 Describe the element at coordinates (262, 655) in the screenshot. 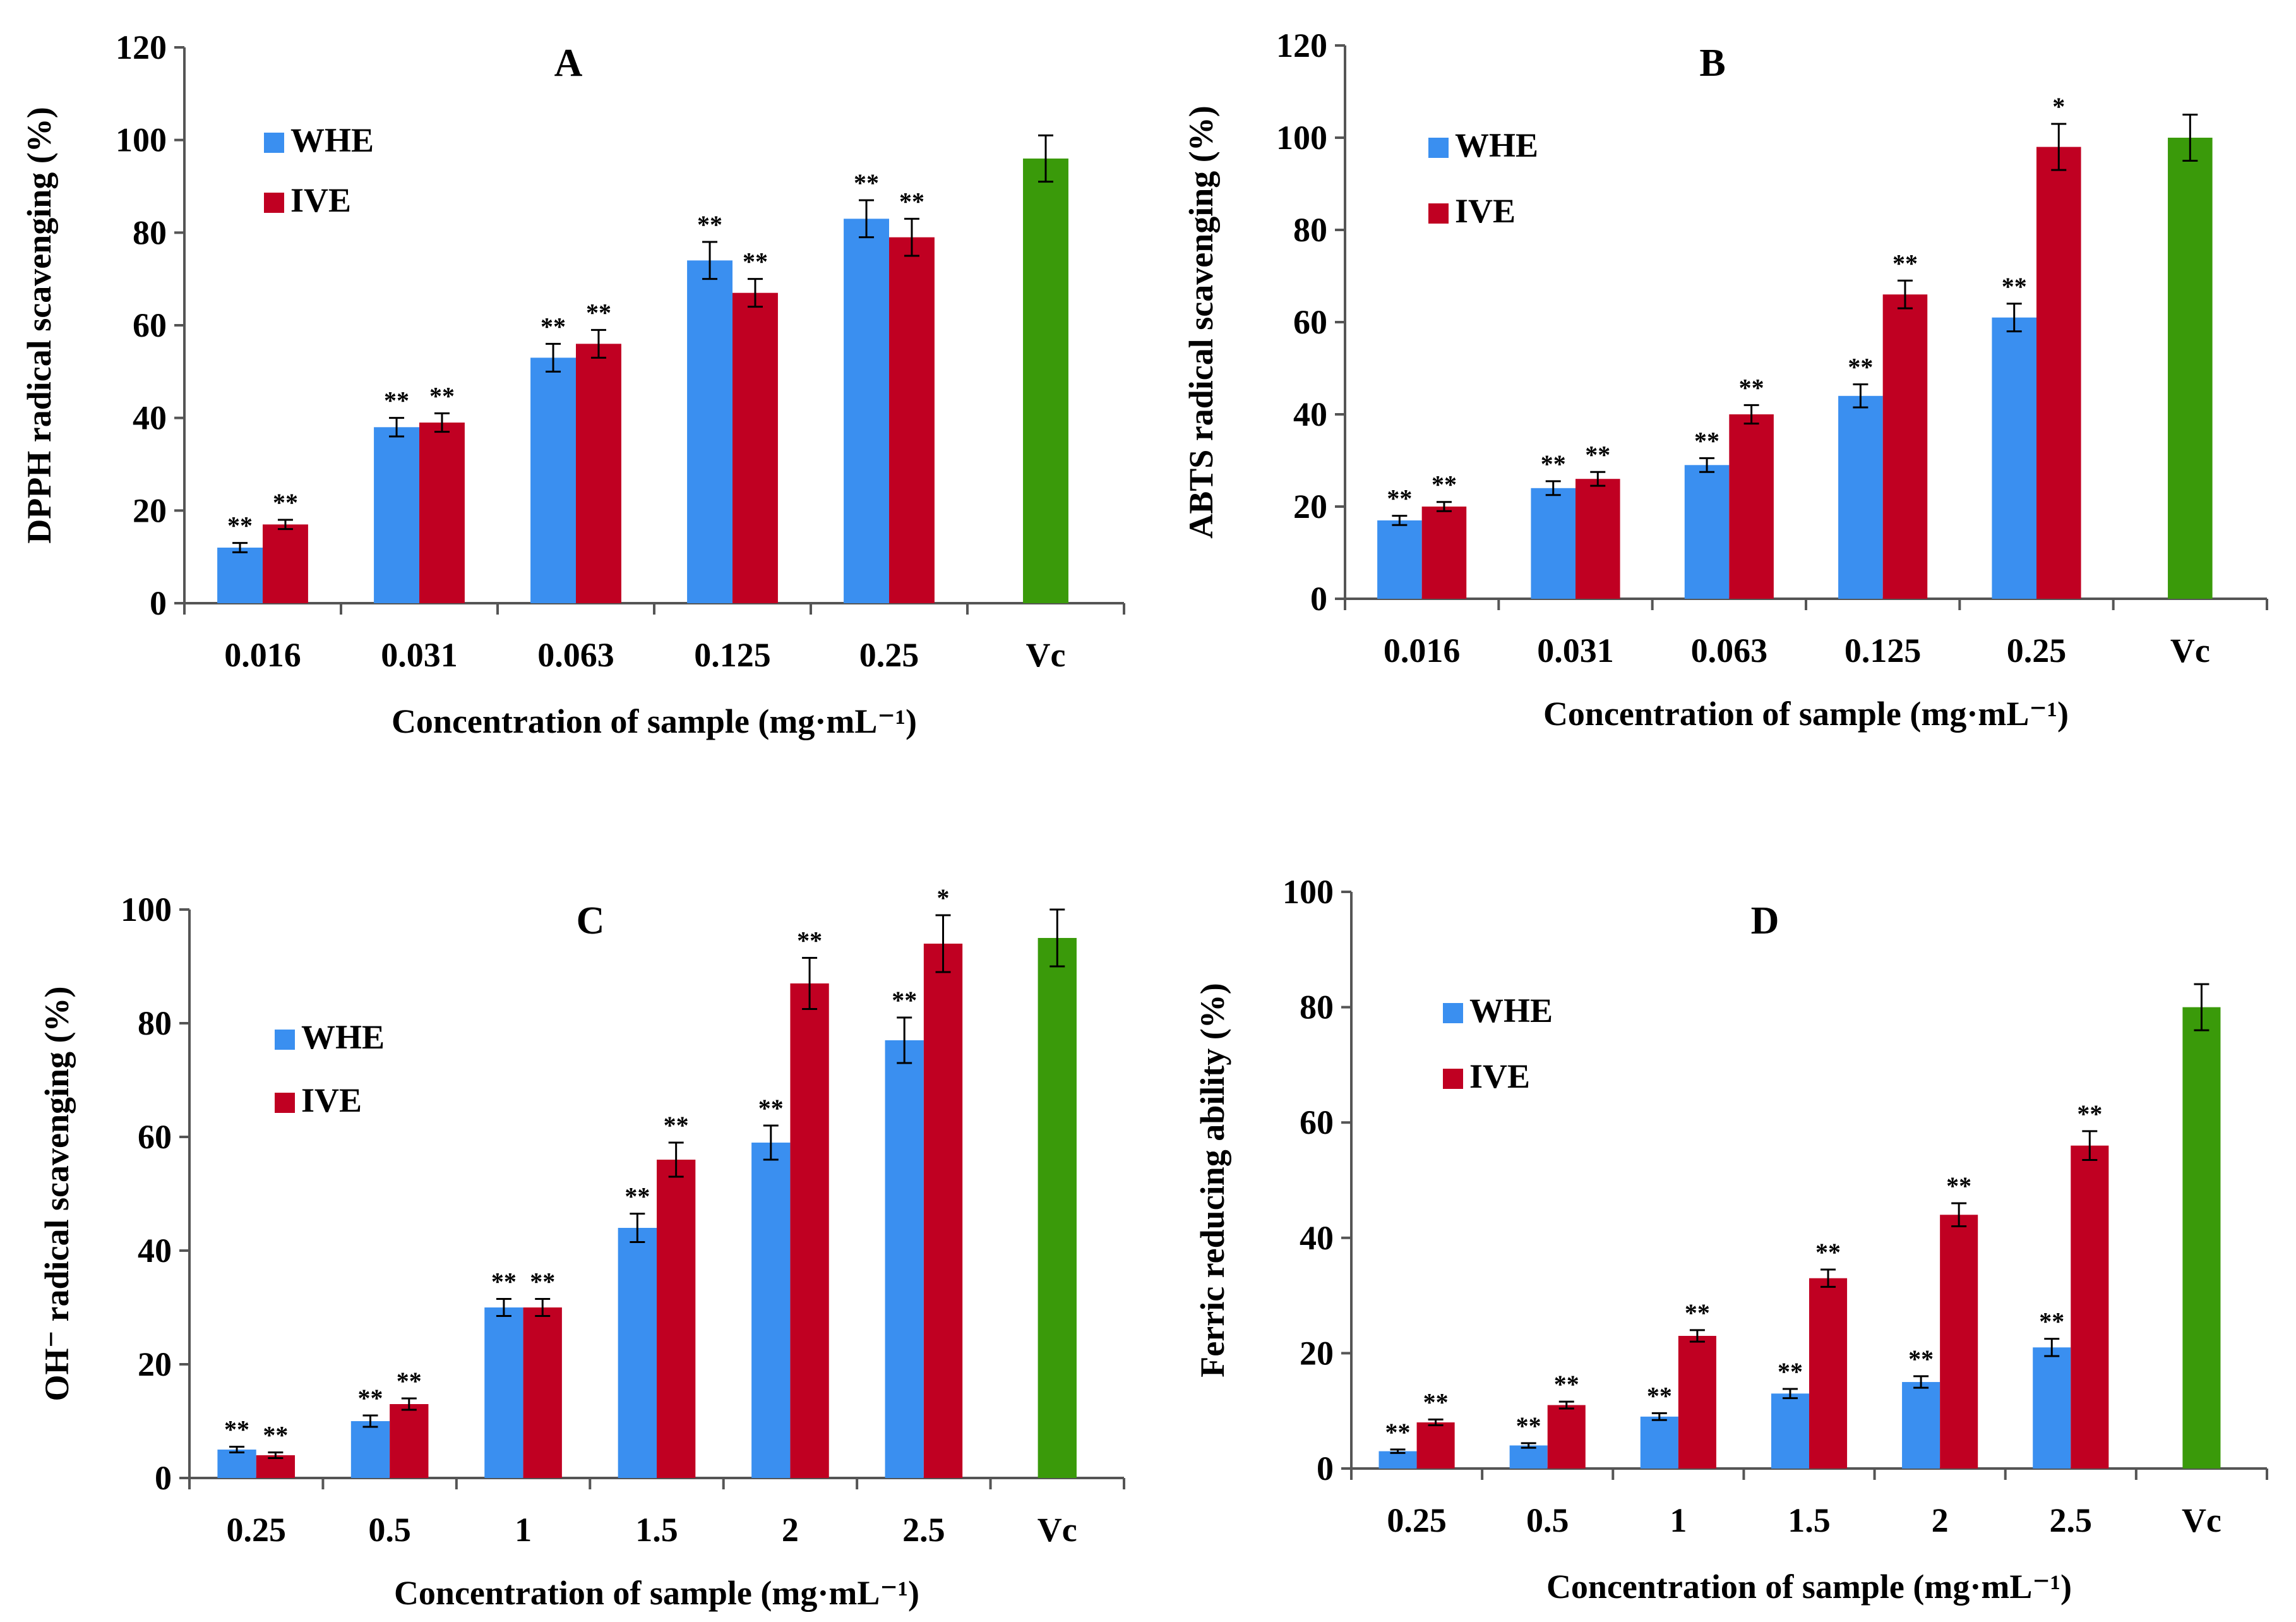

I see `x-tick-label: 0.016` at that location.